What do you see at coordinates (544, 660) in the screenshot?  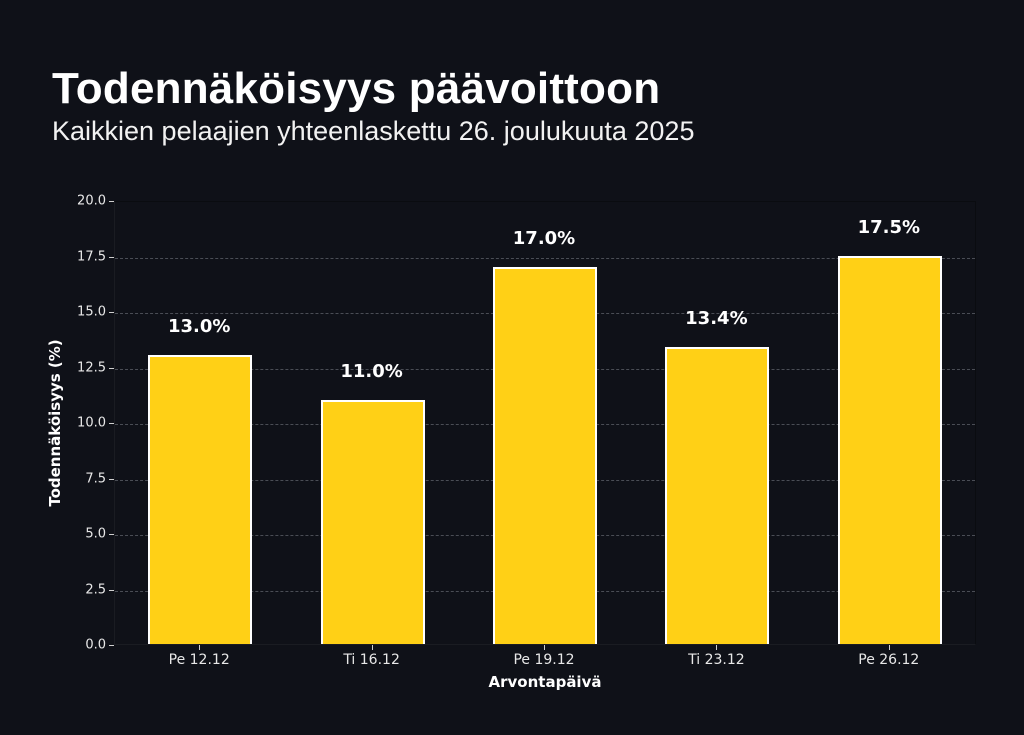 I see `x-tick-label: Pe 19.12` at bounding box center [544, 660].